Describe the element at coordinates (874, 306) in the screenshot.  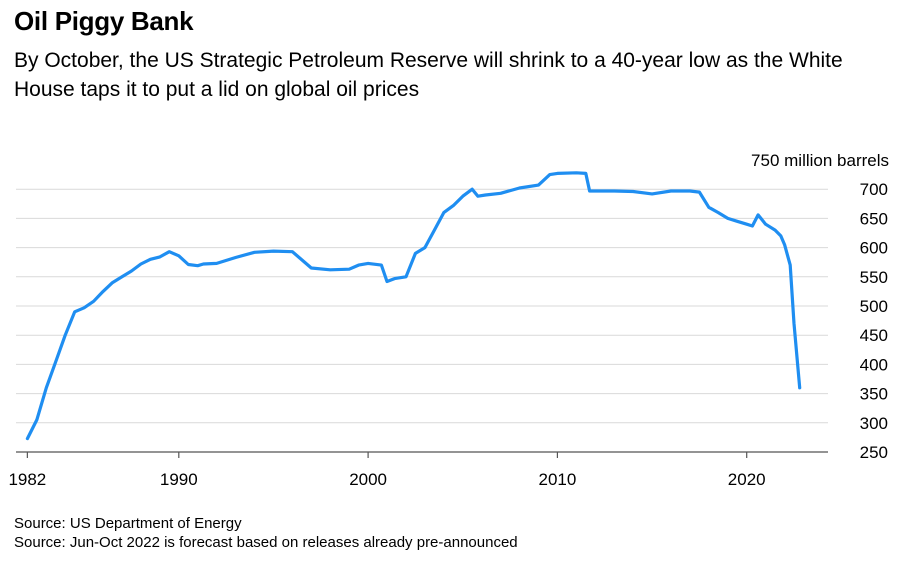
I see `y-tick-label: 500` at that location.